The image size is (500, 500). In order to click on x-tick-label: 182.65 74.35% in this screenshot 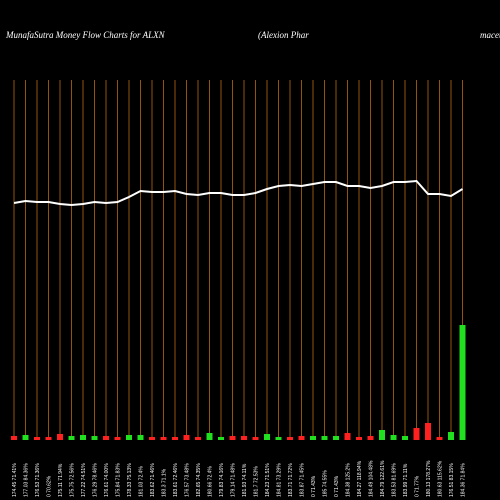, I will do `click(199, 480)`.